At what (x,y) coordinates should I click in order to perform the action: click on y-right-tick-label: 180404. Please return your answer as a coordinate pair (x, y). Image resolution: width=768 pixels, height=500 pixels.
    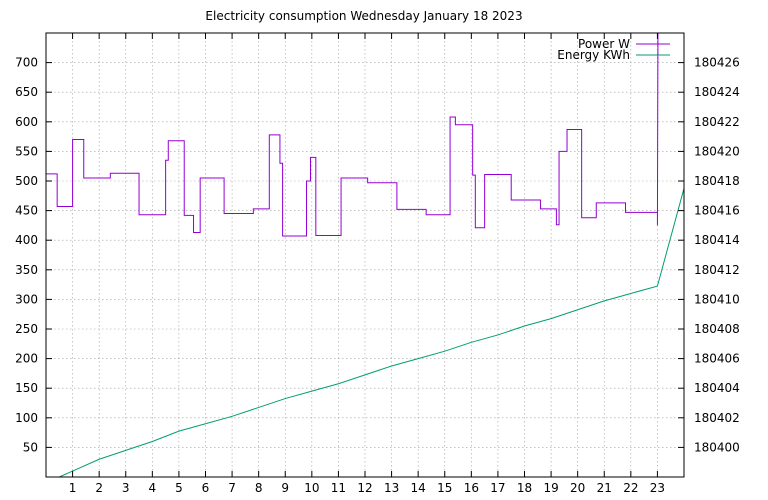
    Looking at the image, I should click on (717, 388).